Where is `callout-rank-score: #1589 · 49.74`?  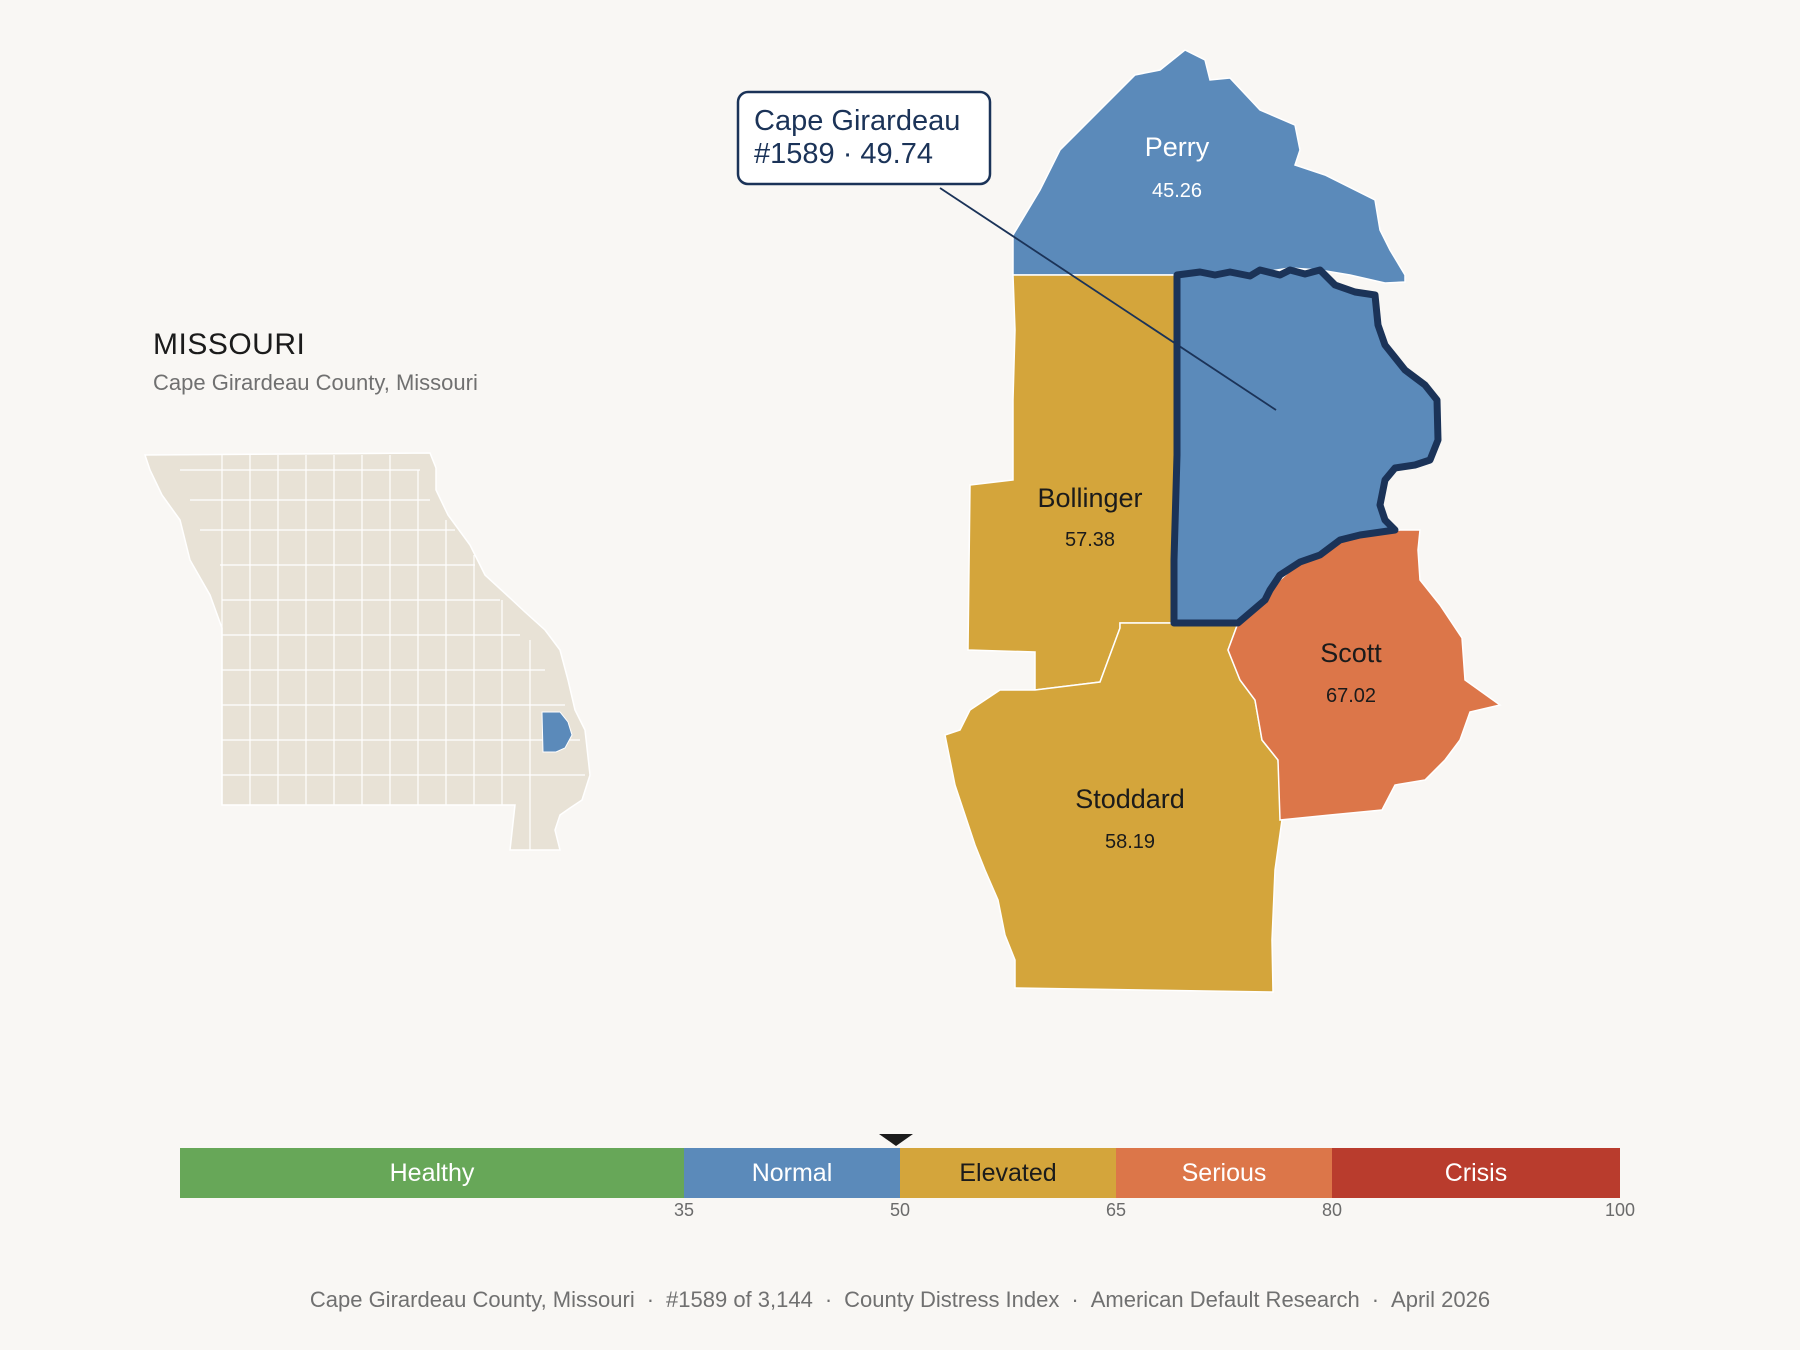
callout-rank-score: #1589 · 49.74 is located at coordinates (843, 154).